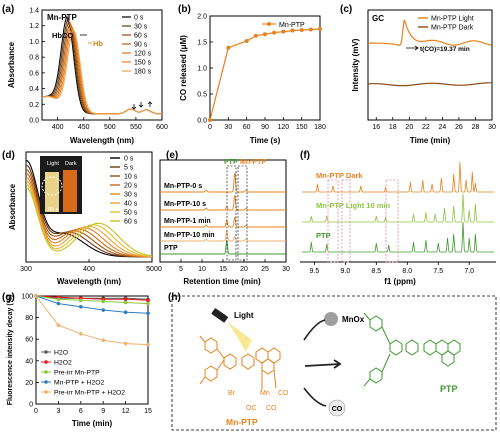  What do you see at coordinates (346, 9) in the screenshot?
I see `panel-c-letter: (c)` at bounding box center [346, 9].